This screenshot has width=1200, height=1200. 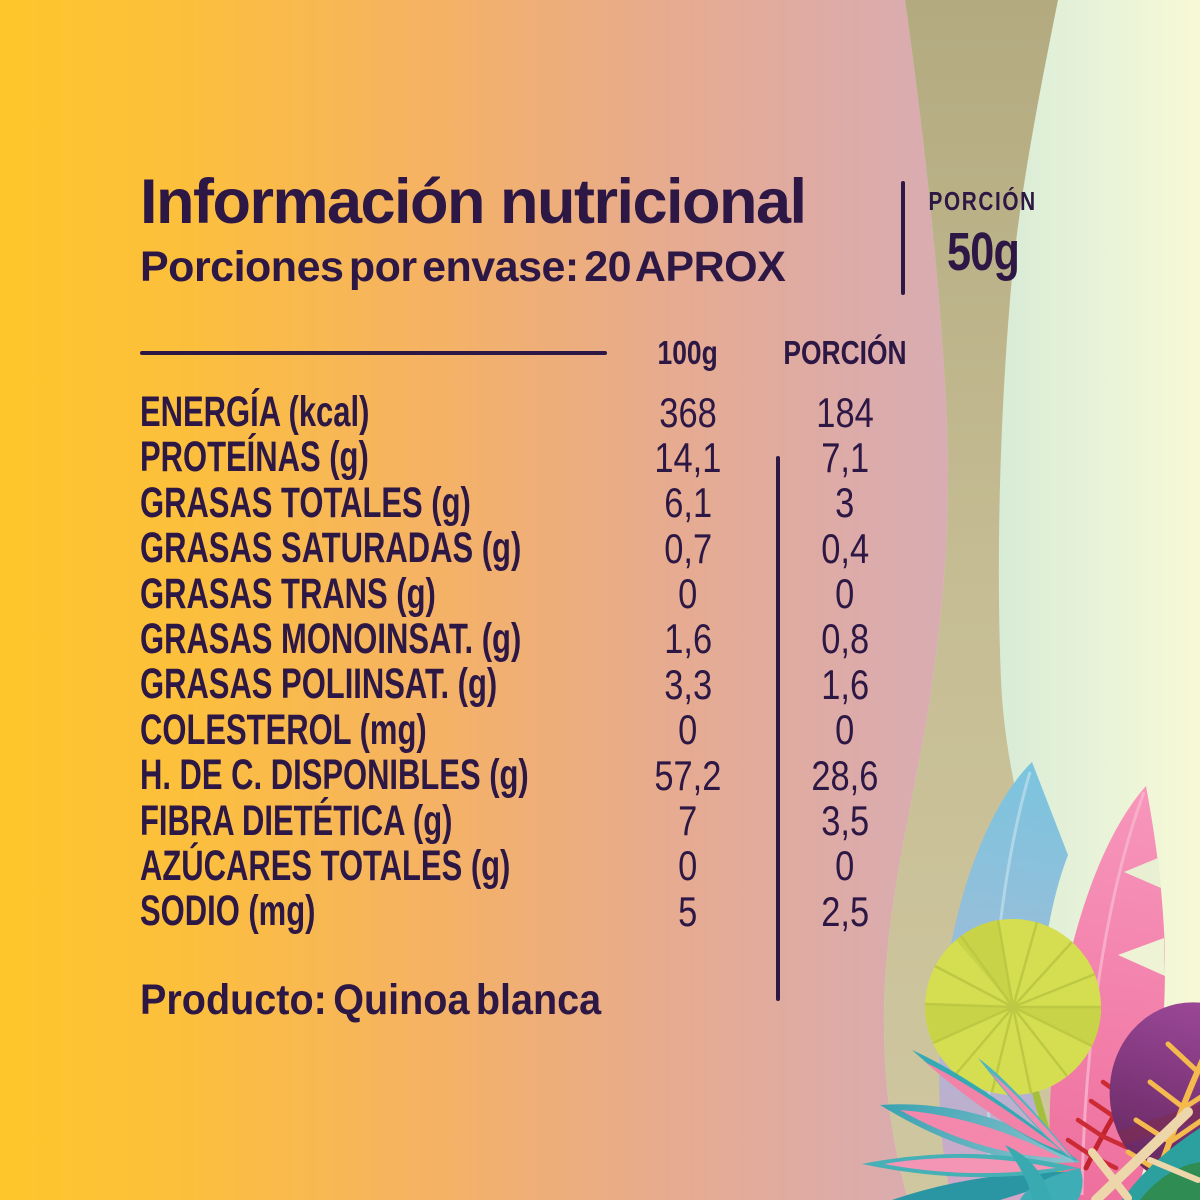 I want to click on table-row: GRASAS TRANS (g) 0 0, so click(x=535, y=594).